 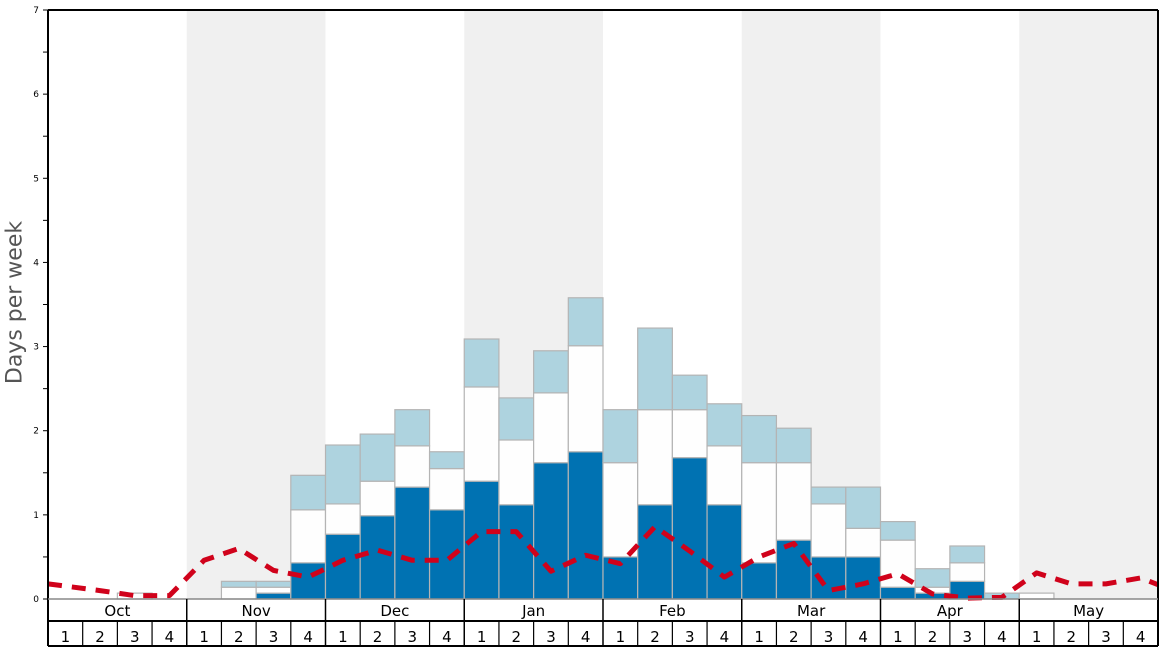 What do you see at coordinates (1088, 611) in the screenshot?
I see `month-label: May` at bounding box center [1088, 611].